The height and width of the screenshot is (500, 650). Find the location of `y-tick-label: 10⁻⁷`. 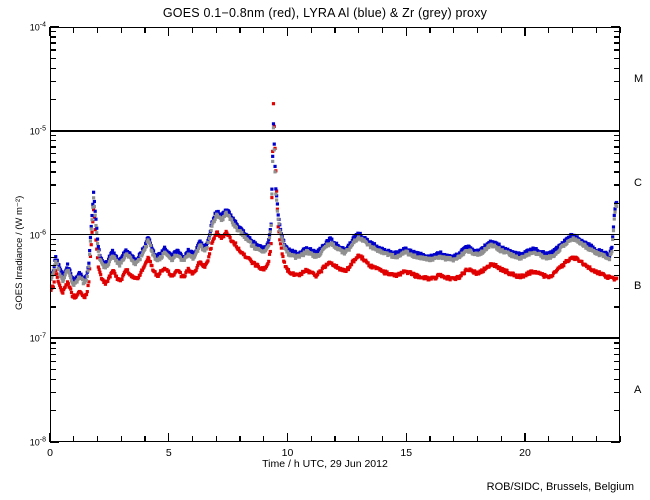

y-tick-label: 10⁻⁷ is located at coordinates (37, 338).